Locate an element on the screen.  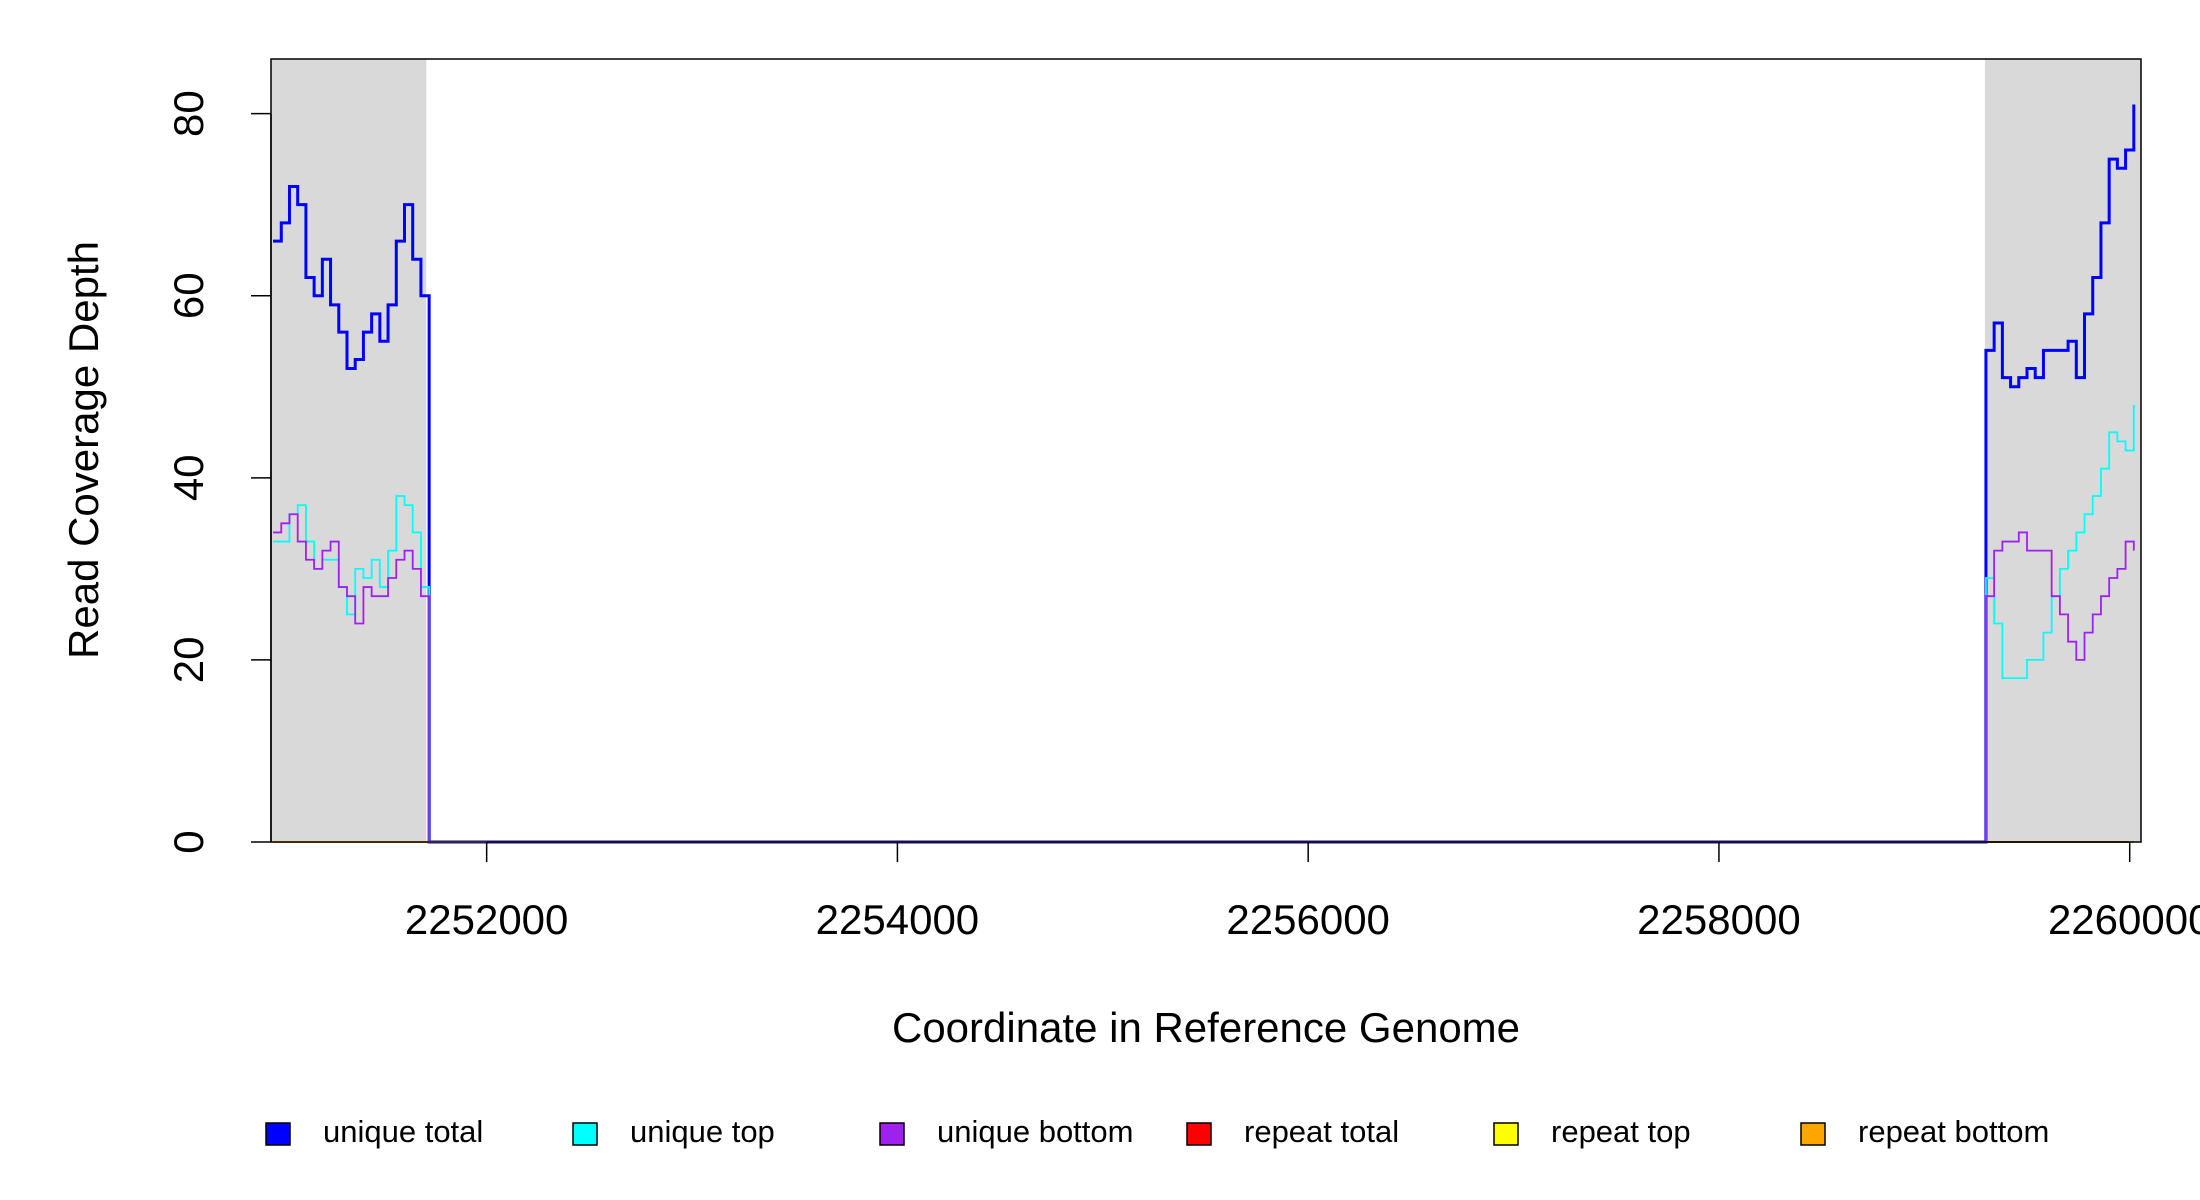
x-tick-label: 2260000 is located at coordinates (2124, 919).